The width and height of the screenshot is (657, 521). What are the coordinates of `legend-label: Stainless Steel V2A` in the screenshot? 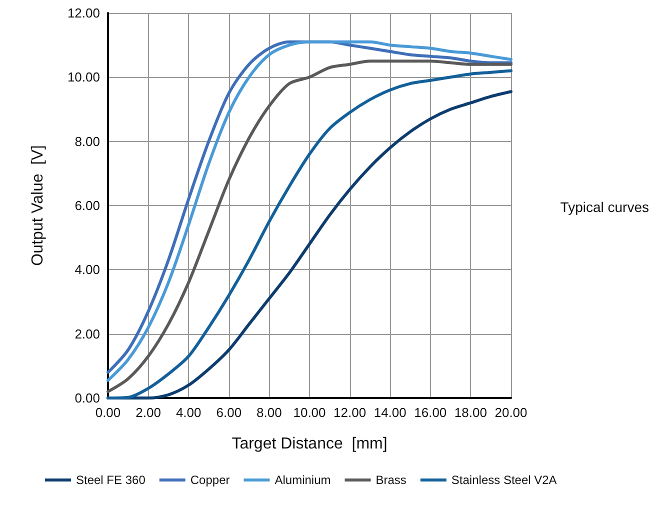 It's located at (504, 480).